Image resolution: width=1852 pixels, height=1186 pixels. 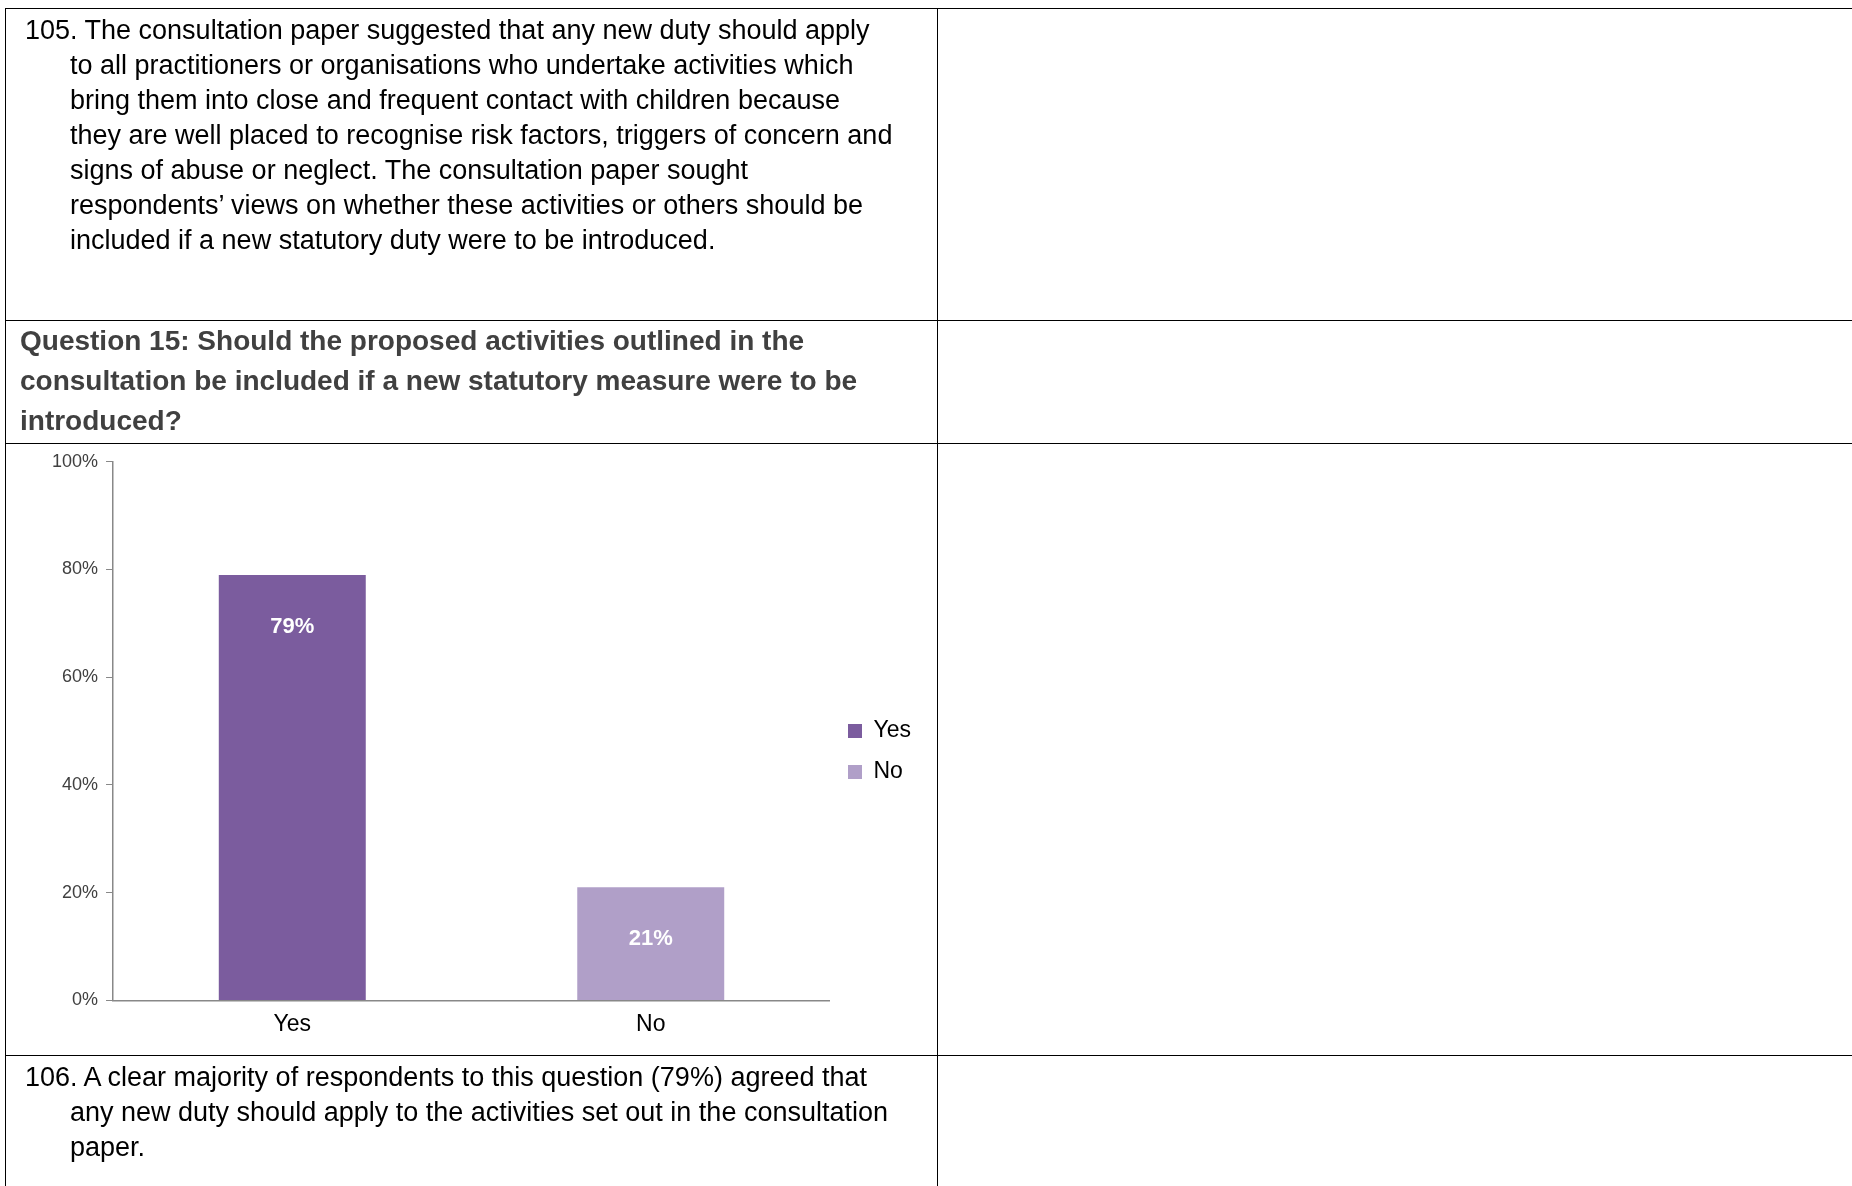 I want to click on data-label: 79%, so click(x=292, y=625).